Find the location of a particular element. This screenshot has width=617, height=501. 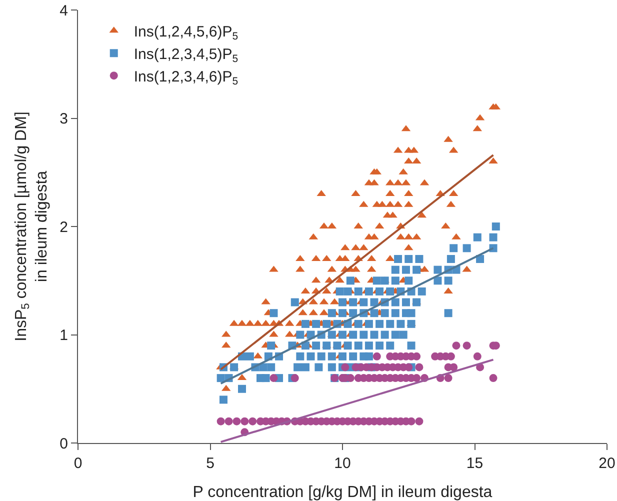

y-tick-label: 4 is located at coordinates (64, 11).